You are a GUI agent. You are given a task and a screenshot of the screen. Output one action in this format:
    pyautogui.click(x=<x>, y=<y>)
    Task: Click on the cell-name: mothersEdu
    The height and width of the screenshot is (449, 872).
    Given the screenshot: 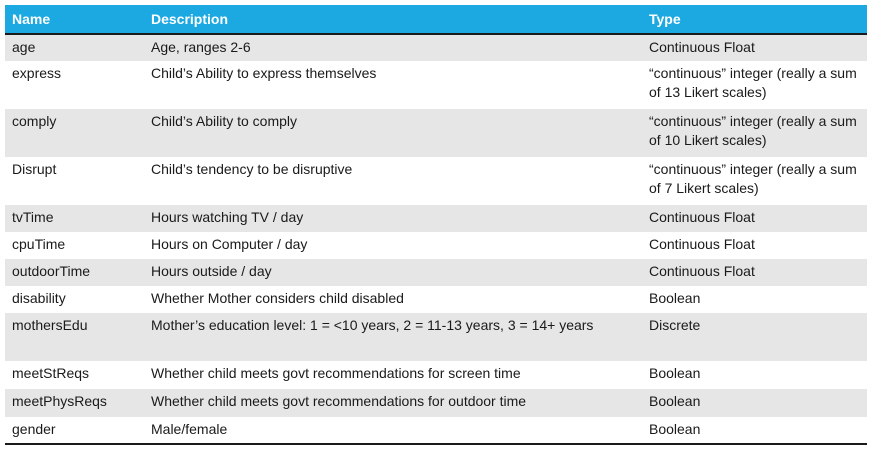 What is the action you would take?
    pyautogui.click(x=74, y=337)
    